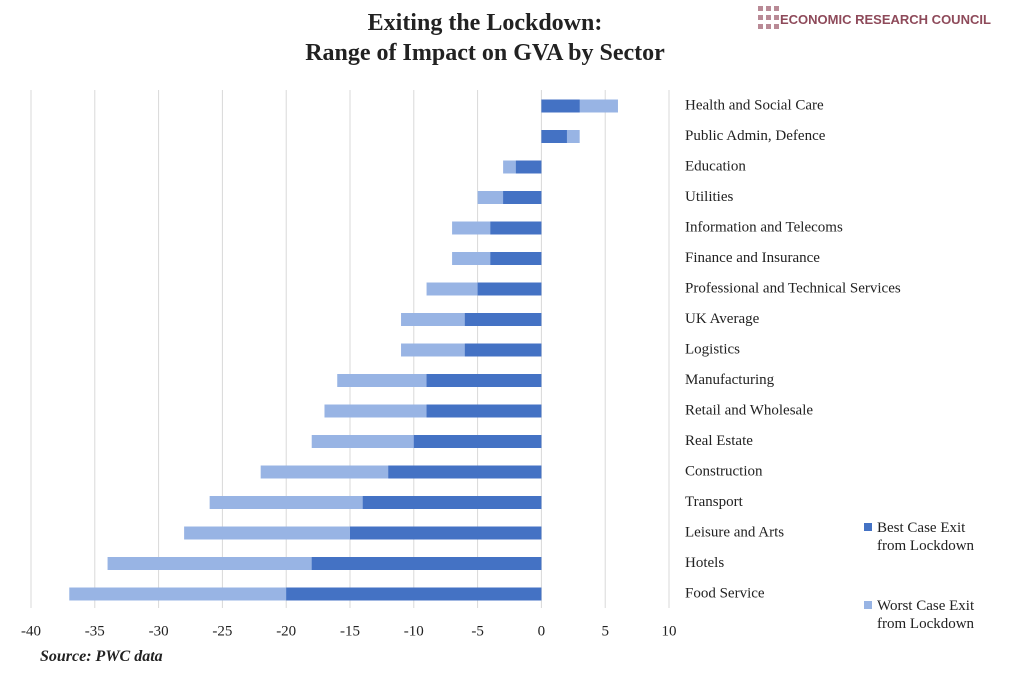  What do you see at coordinates (793, 288) in the screenshot?
I see `y-tick-label: Professional and Technical Services` at bounding box center [793, 288].